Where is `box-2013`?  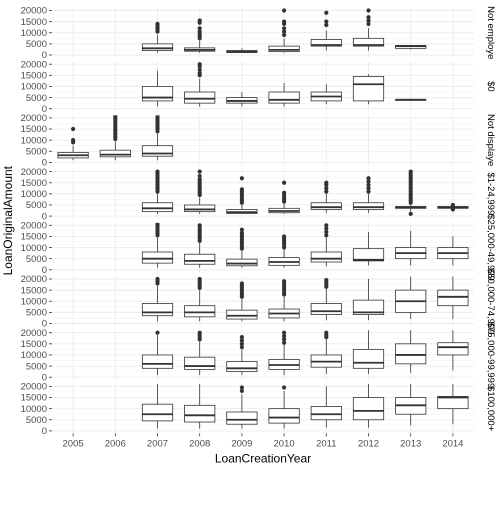 box-2013 is located at coordinates (411, 351).